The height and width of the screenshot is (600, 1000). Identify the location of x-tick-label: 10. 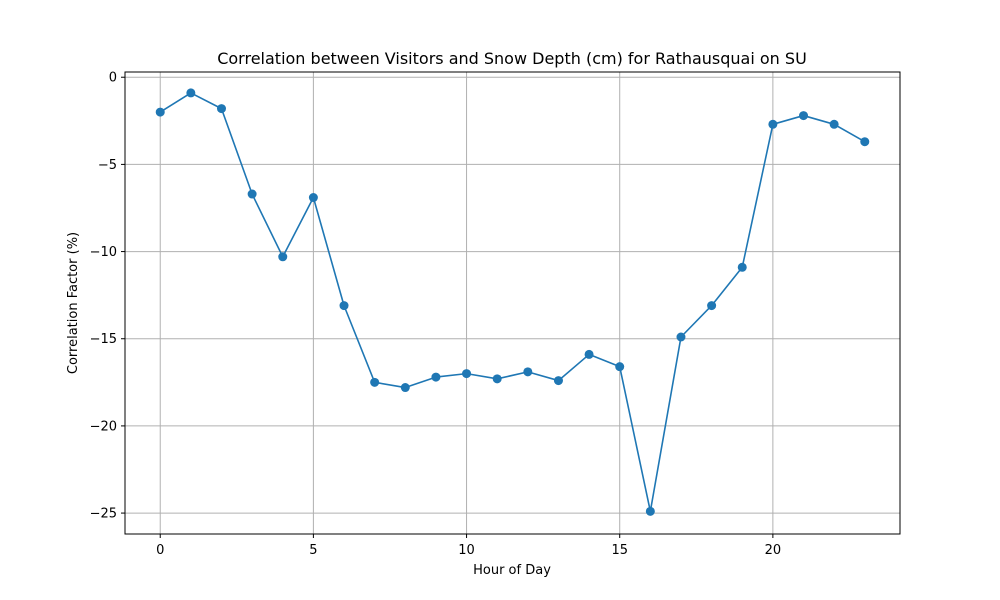
(466, 550).